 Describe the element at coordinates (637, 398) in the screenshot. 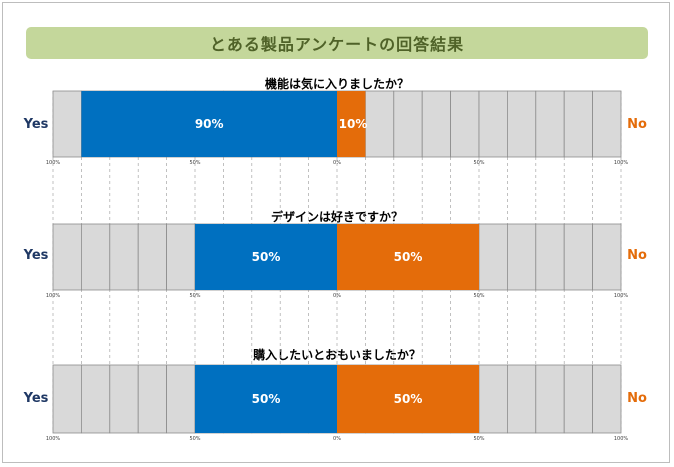

I see `chart-3-no-label: No` at that location.